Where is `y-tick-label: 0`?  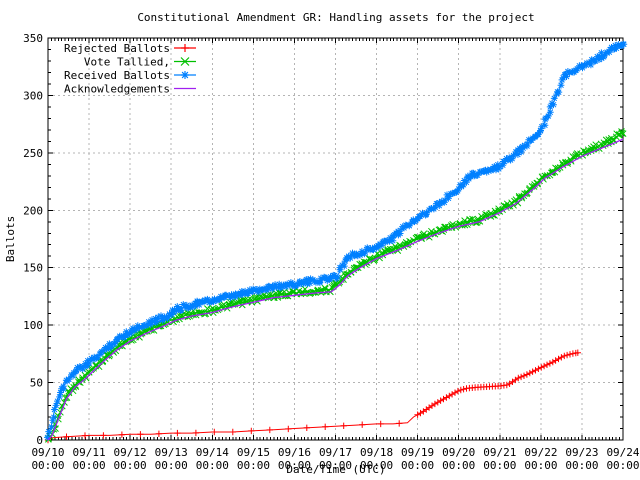 y-tick-label: 0 is located at coordinates (39, 440).